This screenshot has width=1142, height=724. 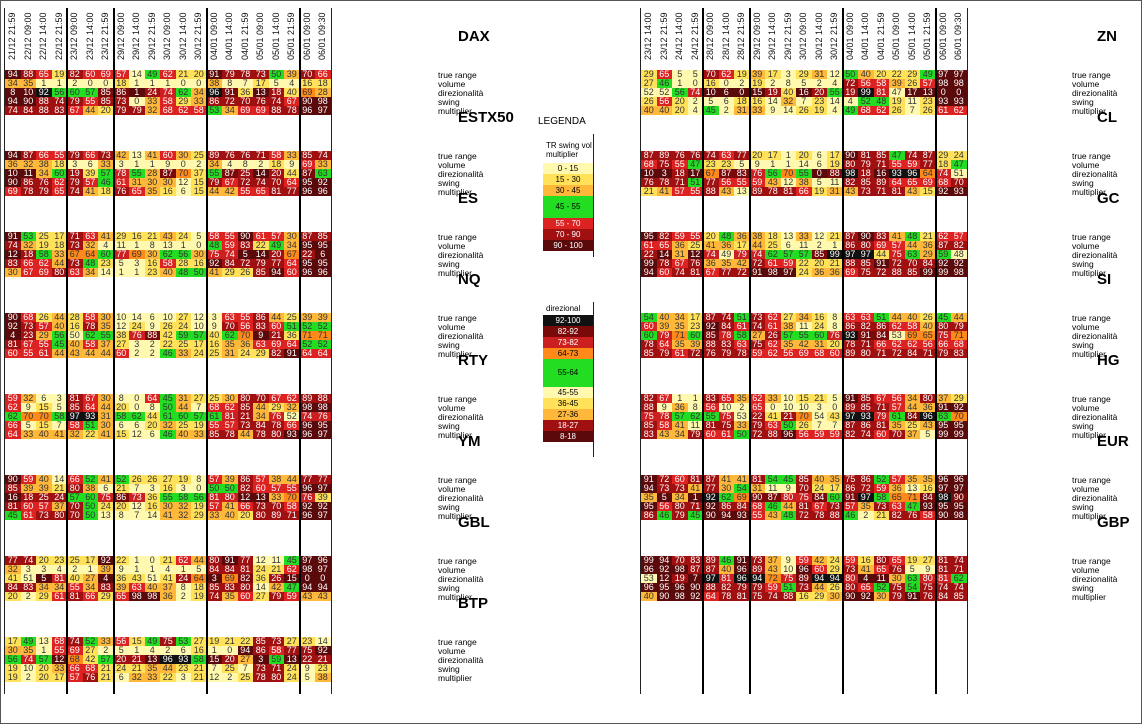 What do you see at coordinates (881, 479) in the screenshot?
I see `heat-cell: 52` at bounding box center [881, 479].